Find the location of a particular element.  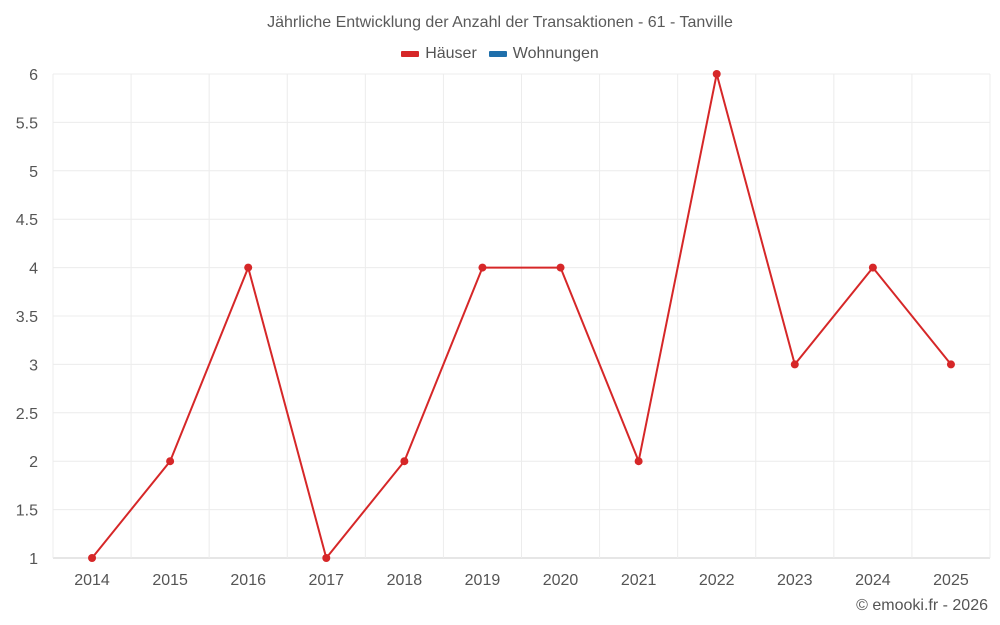

x-tick-label: 2019 is located at coordinates (483, 580).